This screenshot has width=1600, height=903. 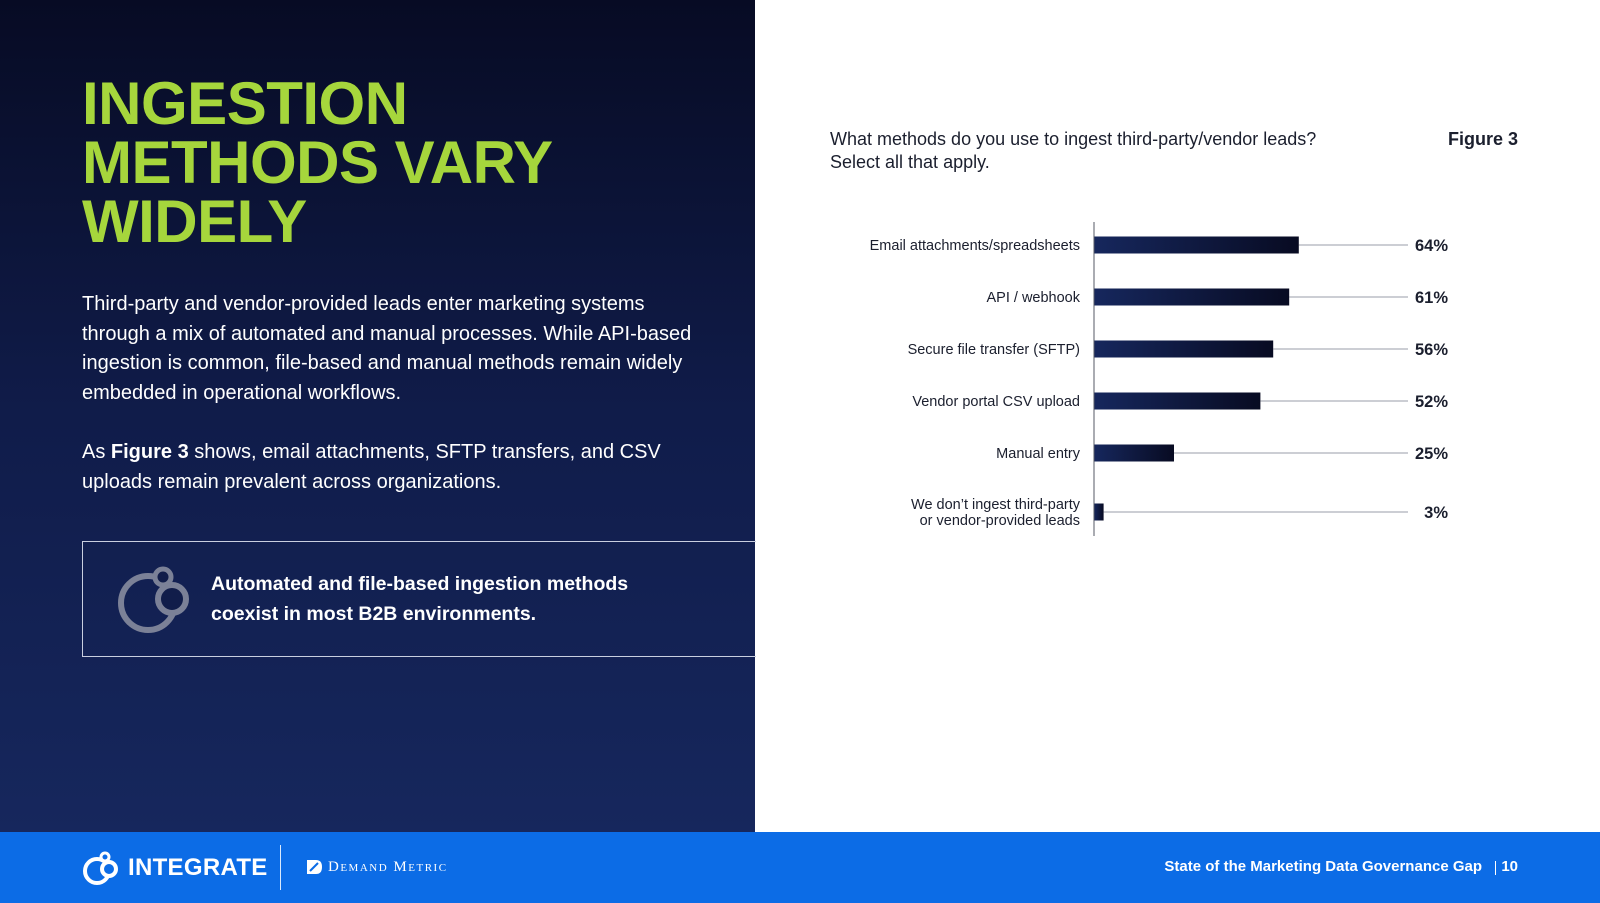 What do you see at coordinates (314, 867) in the screenshot?
I see `demand-metric-logo-icon` at bounding box center [314, 867].